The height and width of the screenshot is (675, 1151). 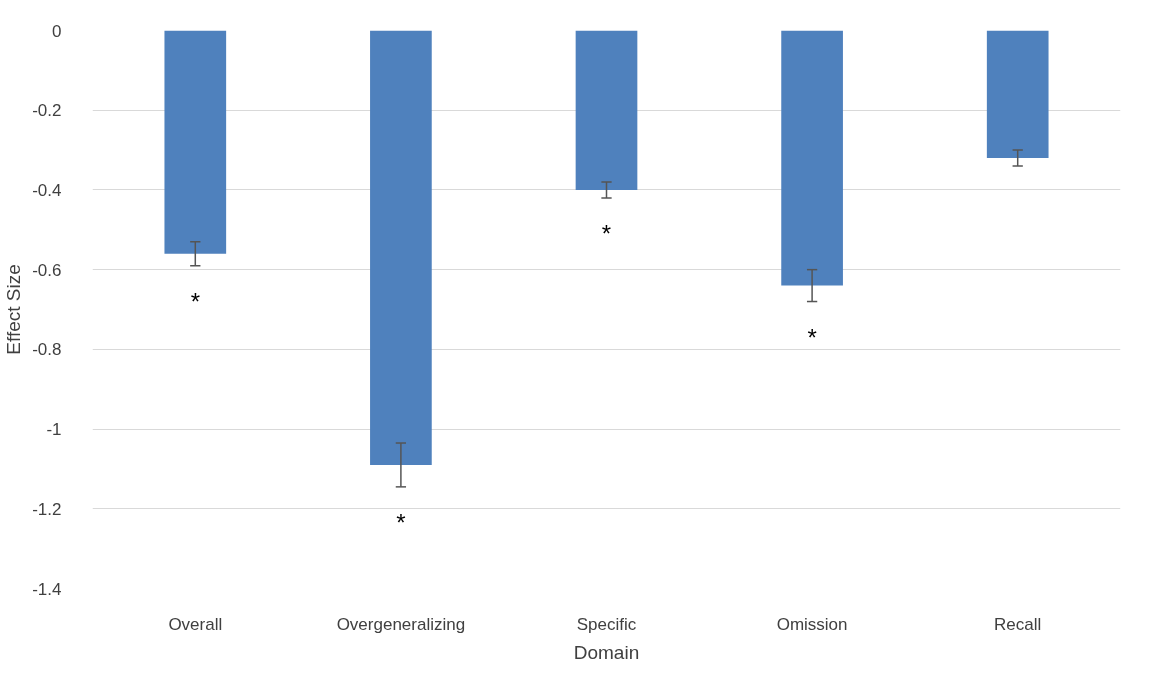 What do you see at coordinates (47, 111) in the screenshot?
I see `y-tick-label: -0.2` at bounding box center [47, 111].